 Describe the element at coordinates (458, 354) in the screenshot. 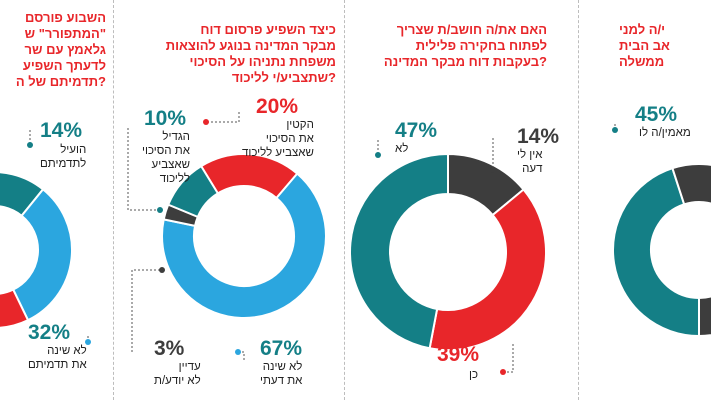

I see `data-label-pct: 39%` at that location.